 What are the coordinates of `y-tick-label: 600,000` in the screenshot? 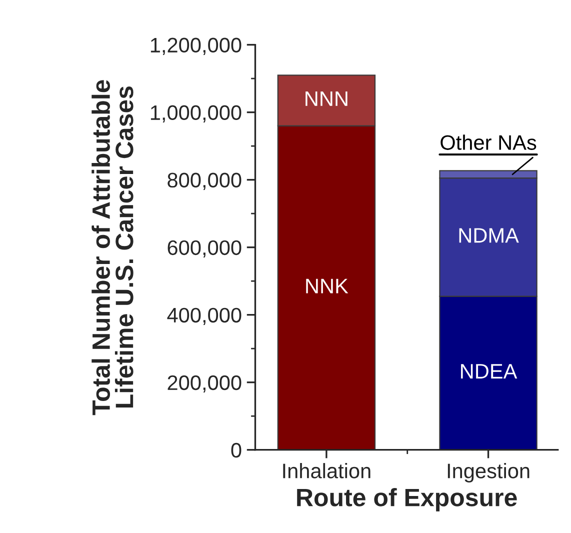 It's located at (205, 249).